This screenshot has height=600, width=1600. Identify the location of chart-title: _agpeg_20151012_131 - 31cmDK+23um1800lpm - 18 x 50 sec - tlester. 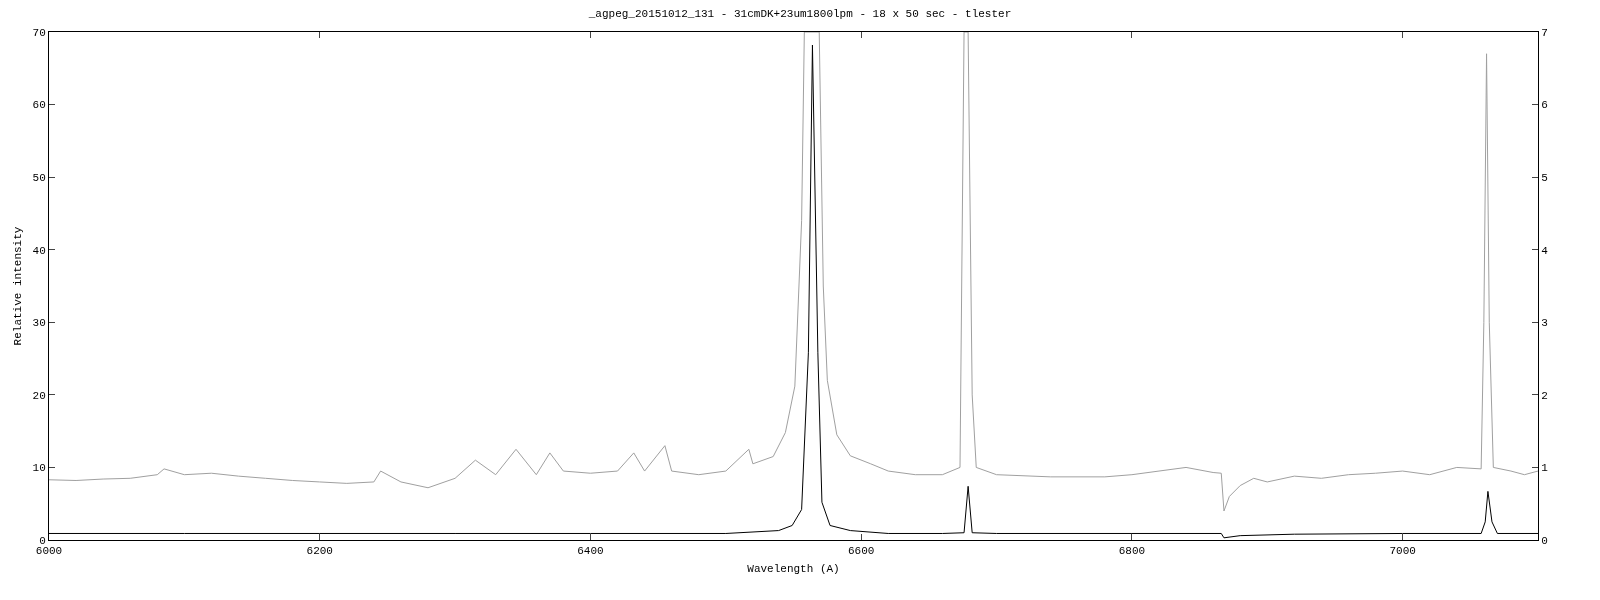
(799, 13).